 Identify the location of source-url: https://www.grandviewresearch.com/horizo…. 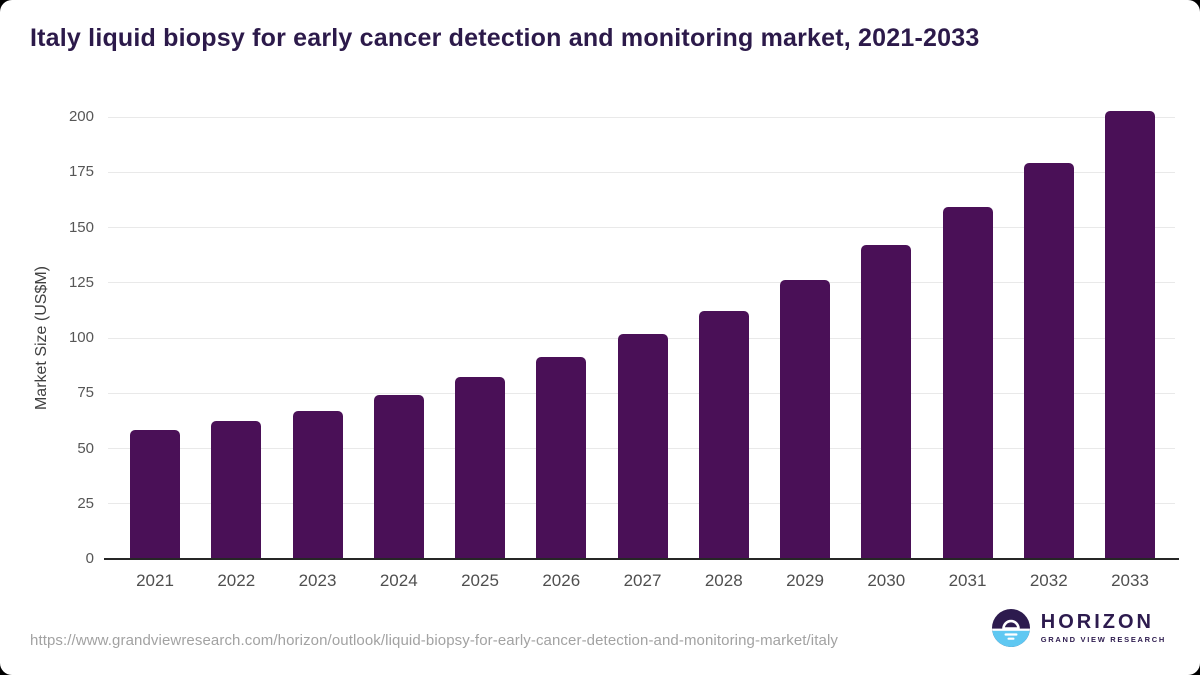
(434, 640).